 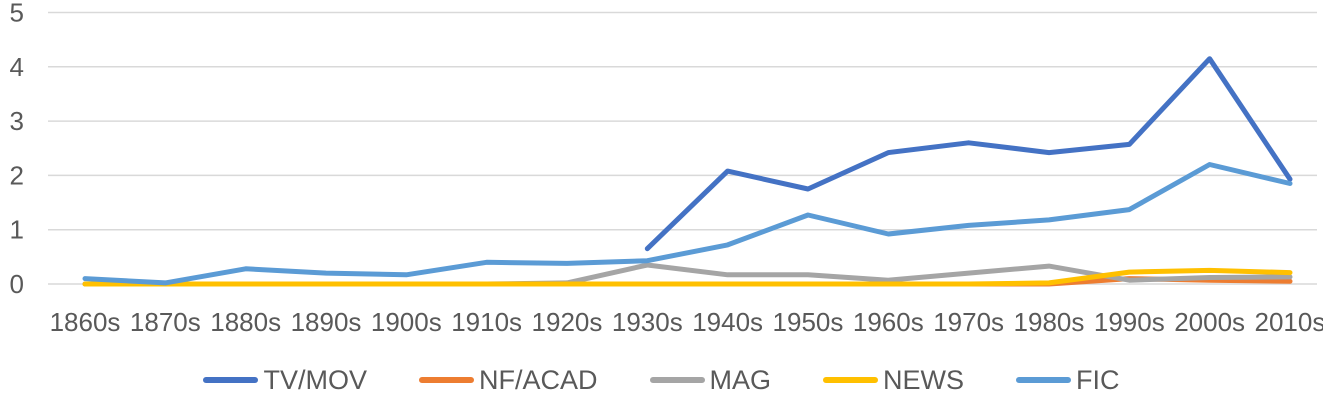 What do you see at coordinates (17, 14) in the screenshot?
I see `y-tick-label-5: 5` at bounding box center [17, 14].